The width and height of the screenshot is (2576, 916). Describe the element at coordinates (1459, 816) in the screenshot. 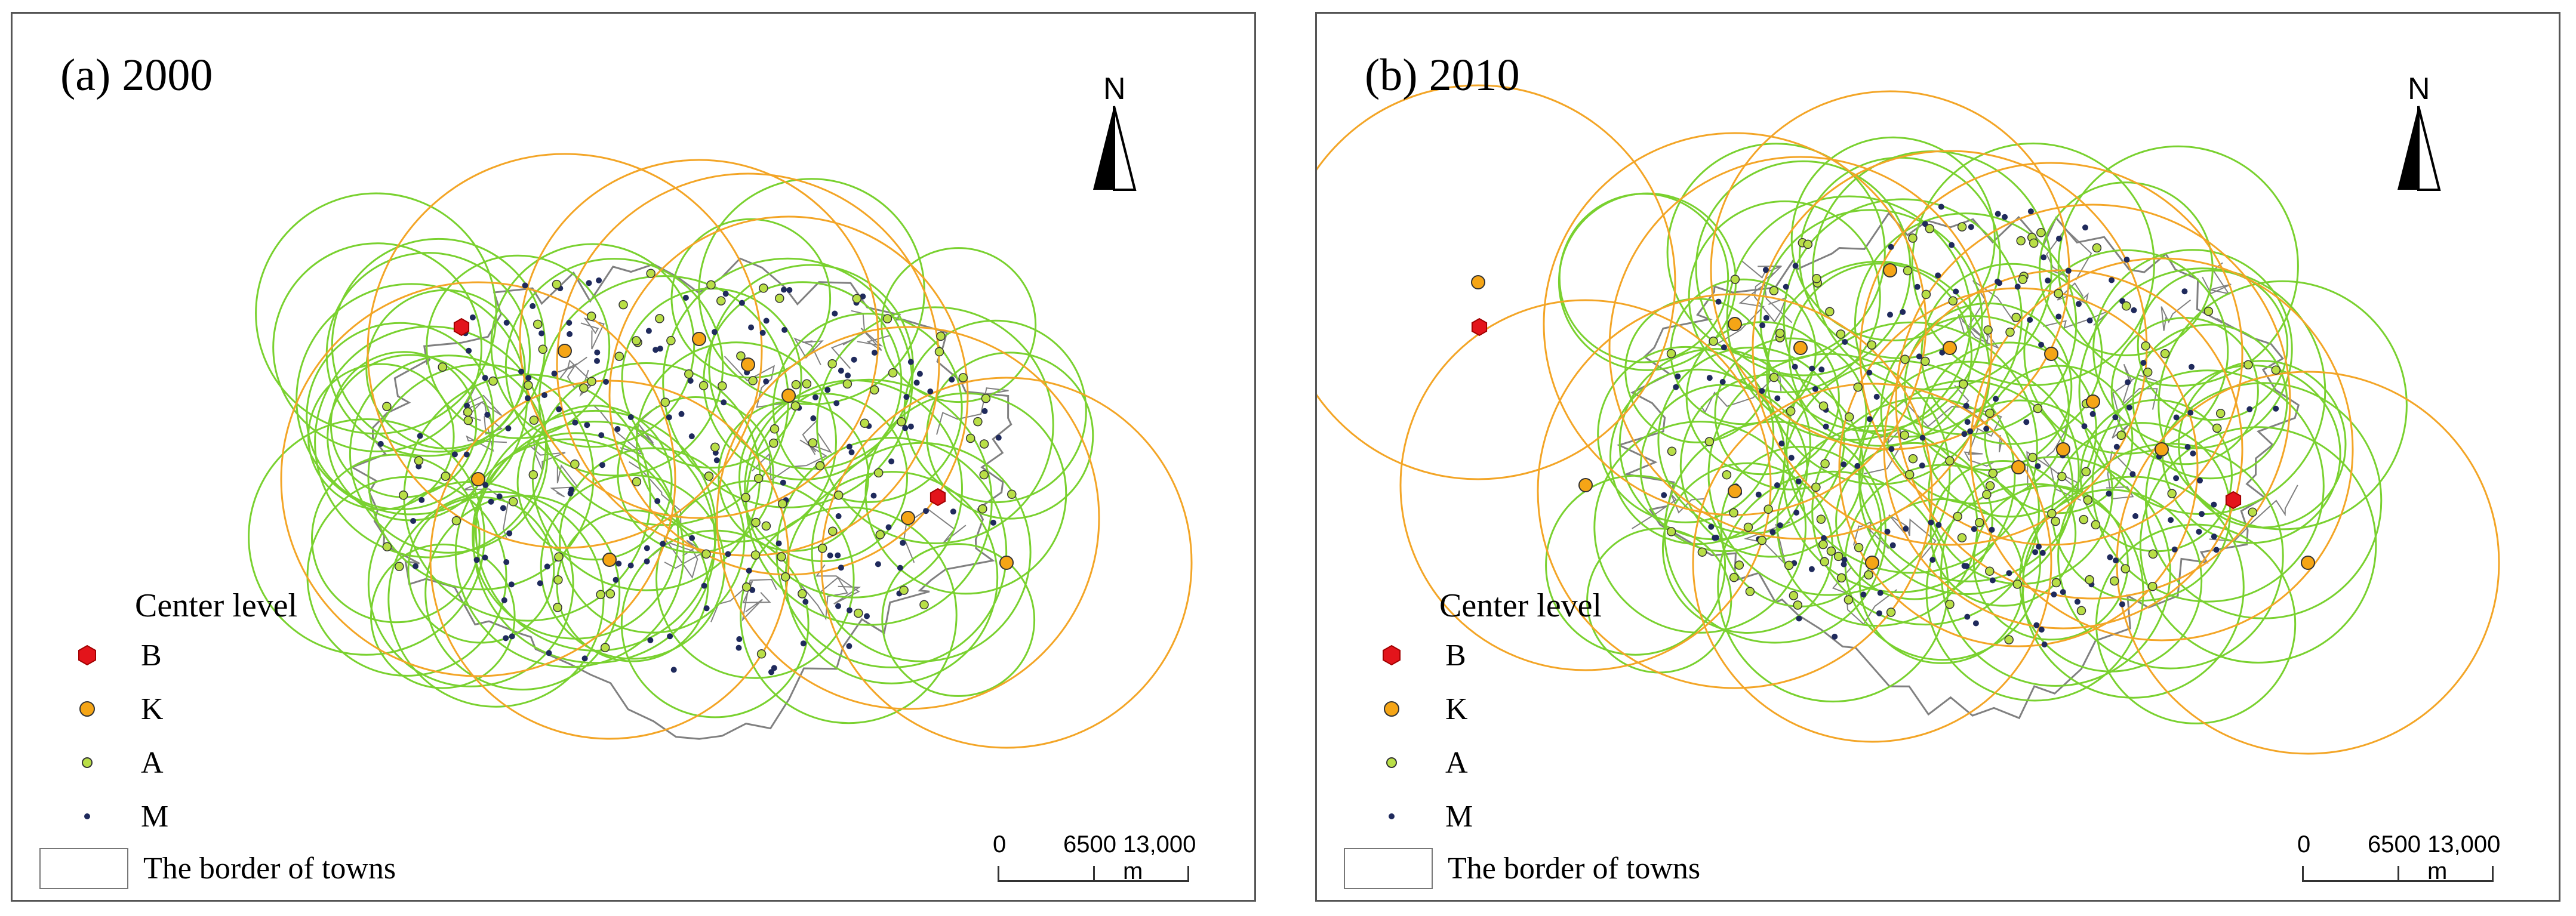

I see `legend-label: M` at that location.